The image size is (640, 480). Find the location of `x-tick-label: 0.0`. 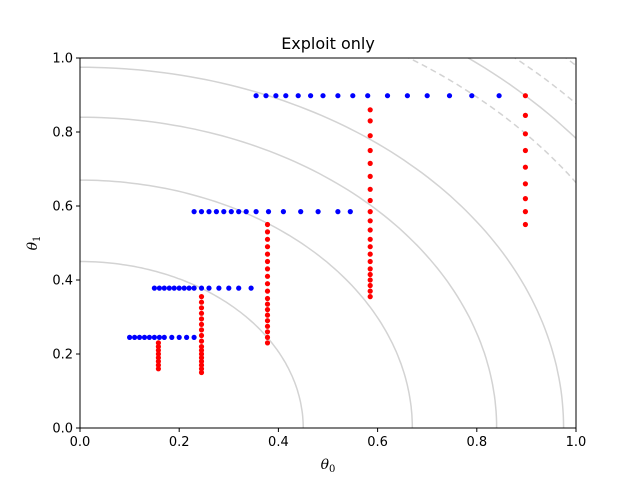

x-tick-label: 0.0 is located at coordinates (80, 442).